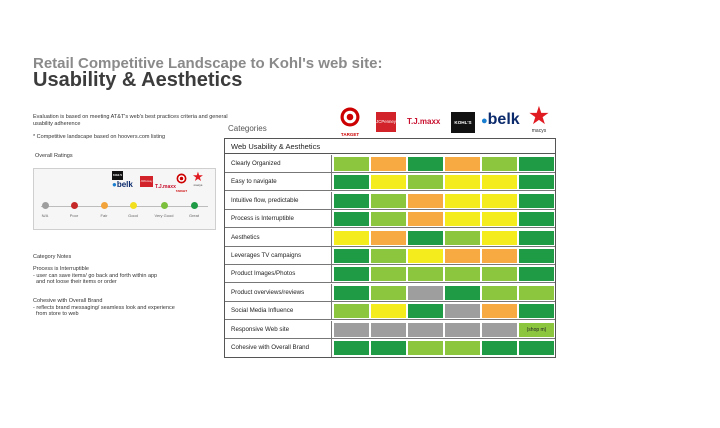  What do you see at coordinates (247, 128) in the screenshot?
I see `categories-label: Categories` at bounding box center [247, 128].